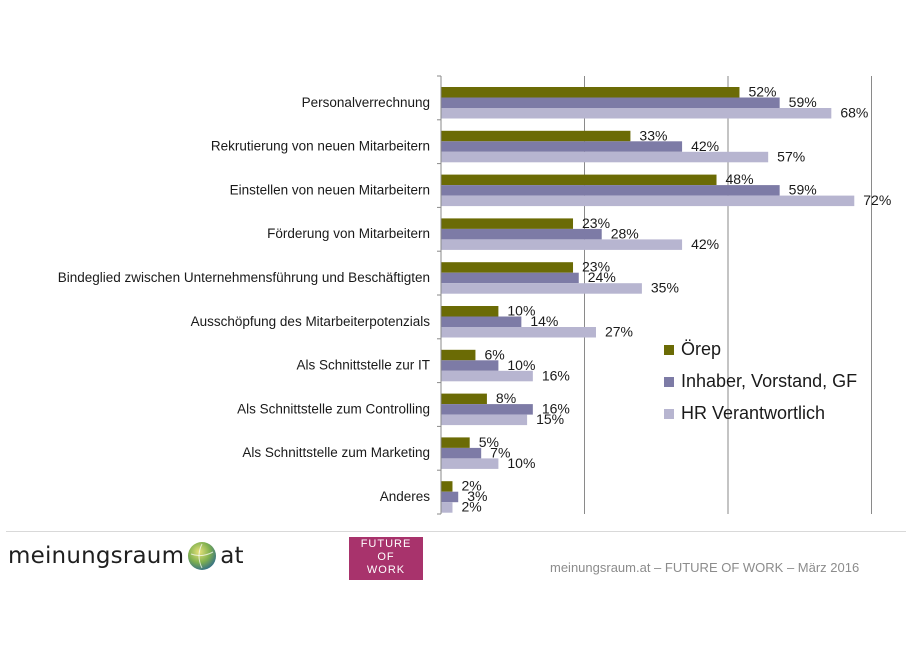 The height and width of the screenshot is (646, 906). What do you see at coordinates (753, 413) in the screenshot?
I see `legend-label: HR Verantwortlich` at bounding box center [753, 413].